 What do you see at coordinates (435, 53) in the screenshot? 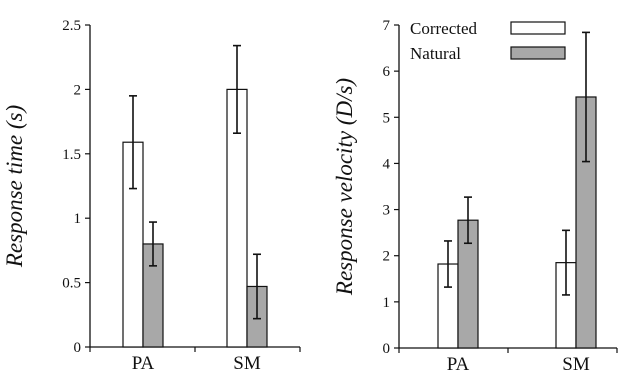
I see `legend-label-natural: Natural` at bounding box center [435, 53].